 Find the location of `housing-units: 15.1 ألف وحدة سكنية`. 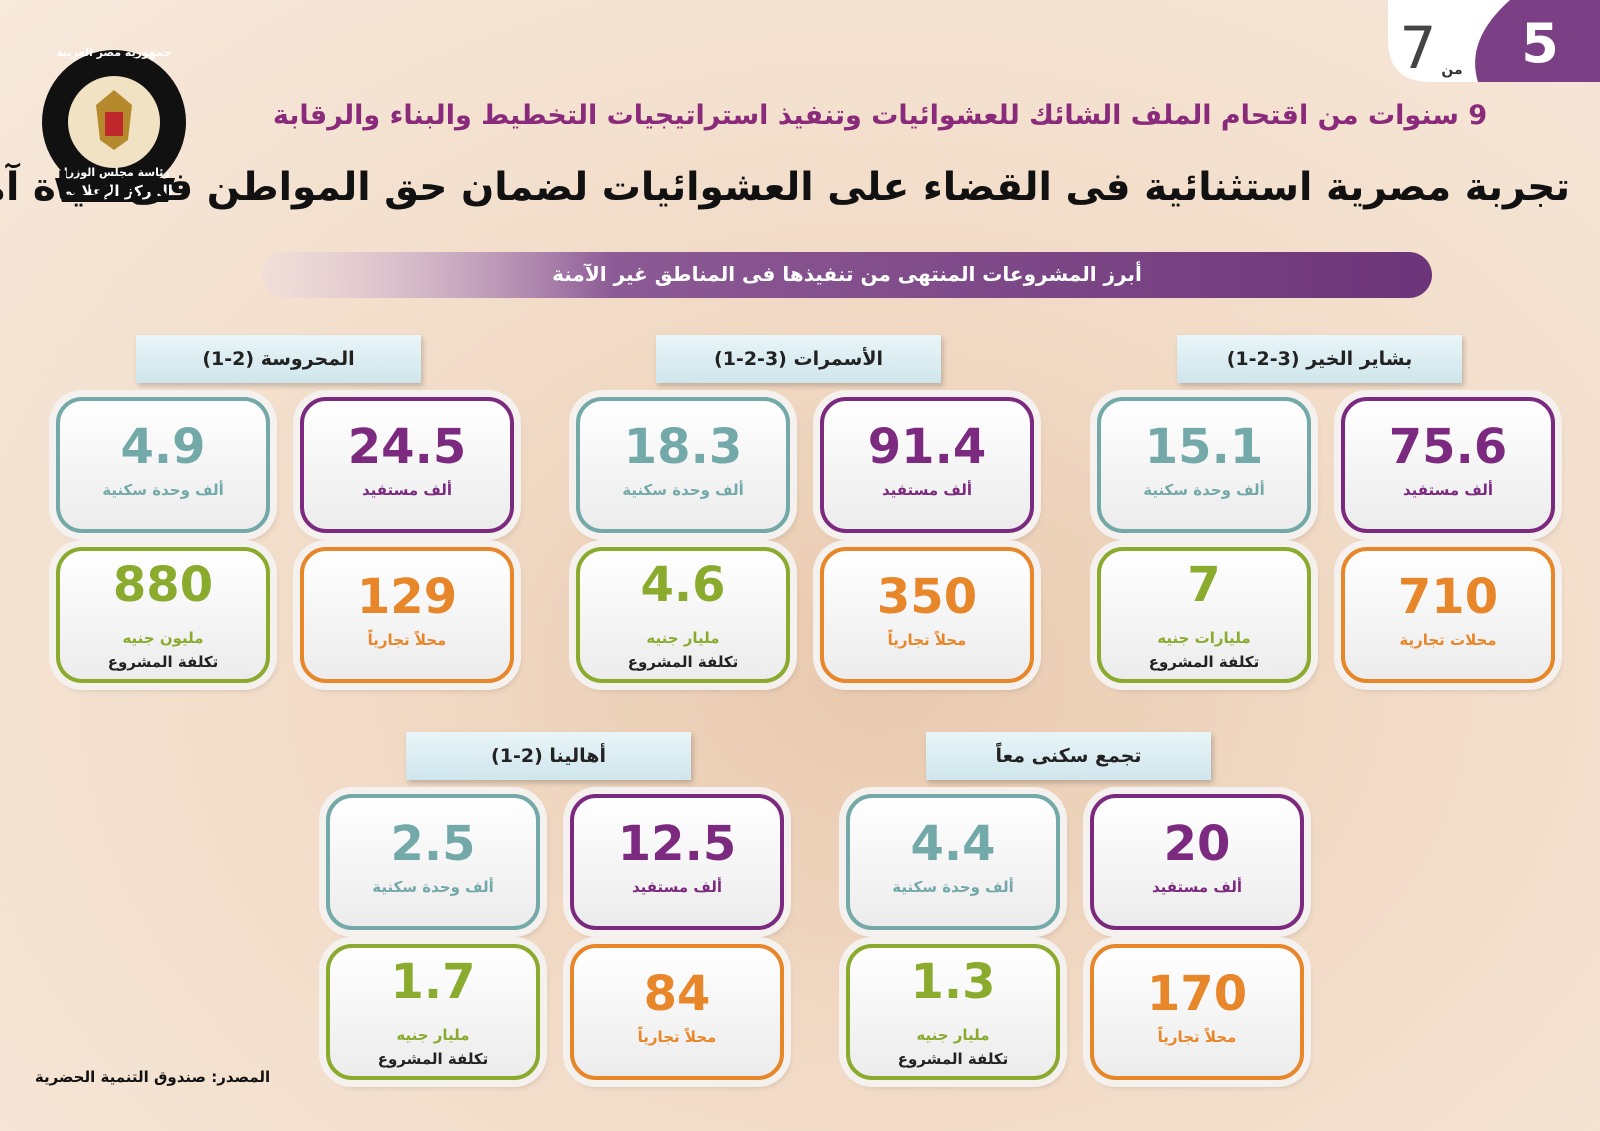

housing-units: 15.1 ألف وحدة سكنية is located at coordinates (1204, 465).